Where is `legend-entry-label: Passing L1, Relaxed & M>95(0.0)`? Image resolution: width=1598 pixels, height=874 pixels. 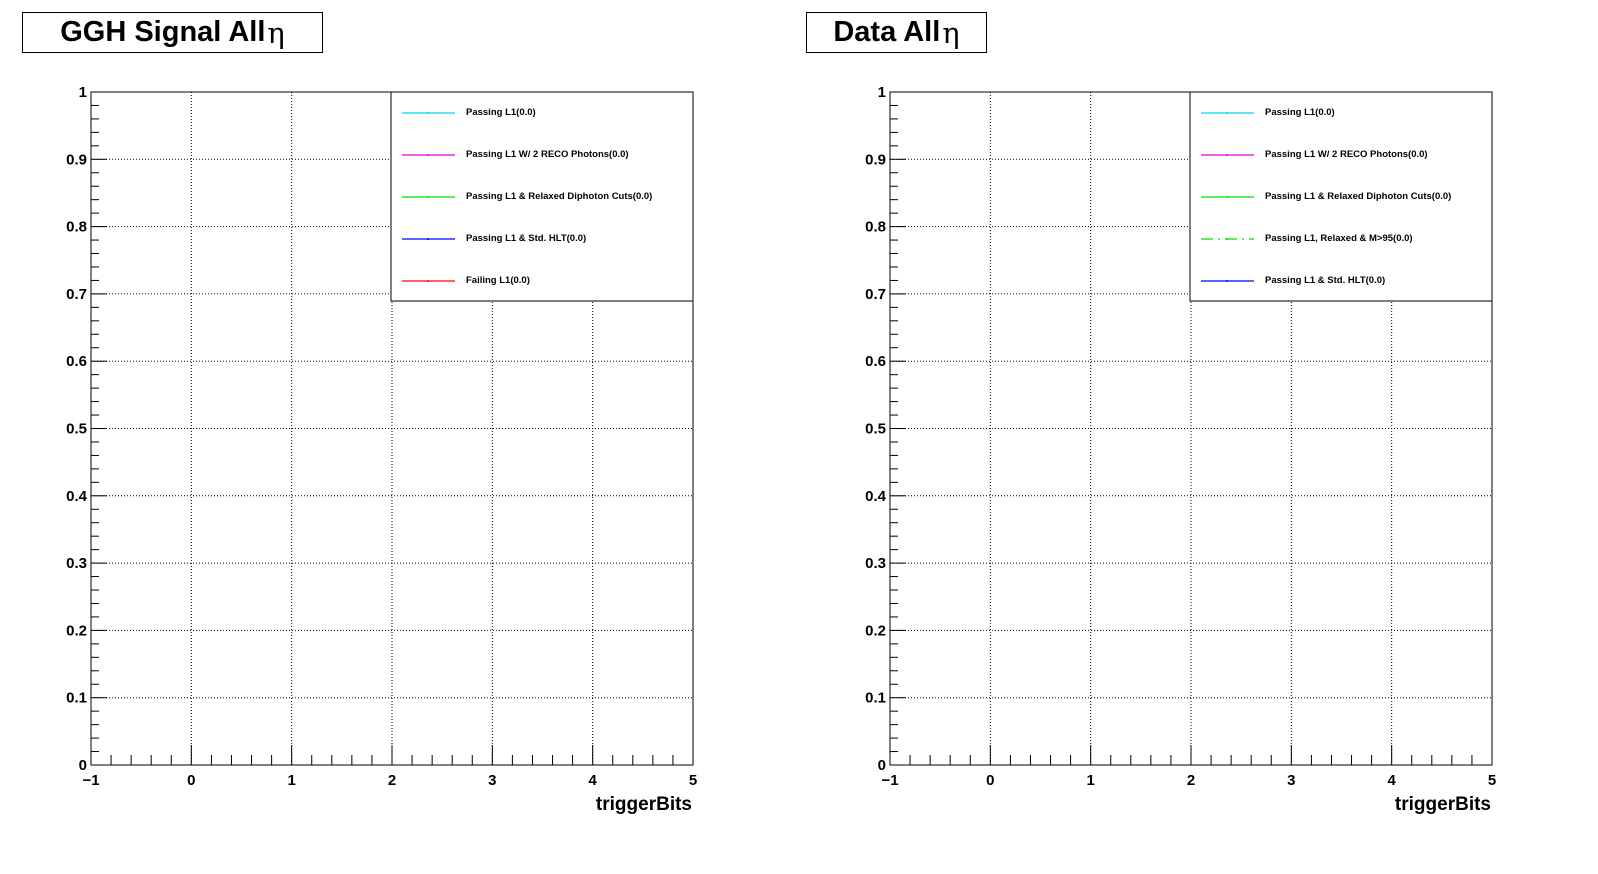
legend-entry-label: Passing L1, Relaxed & M>95(0.0) is located at coordinates (1339, 238).